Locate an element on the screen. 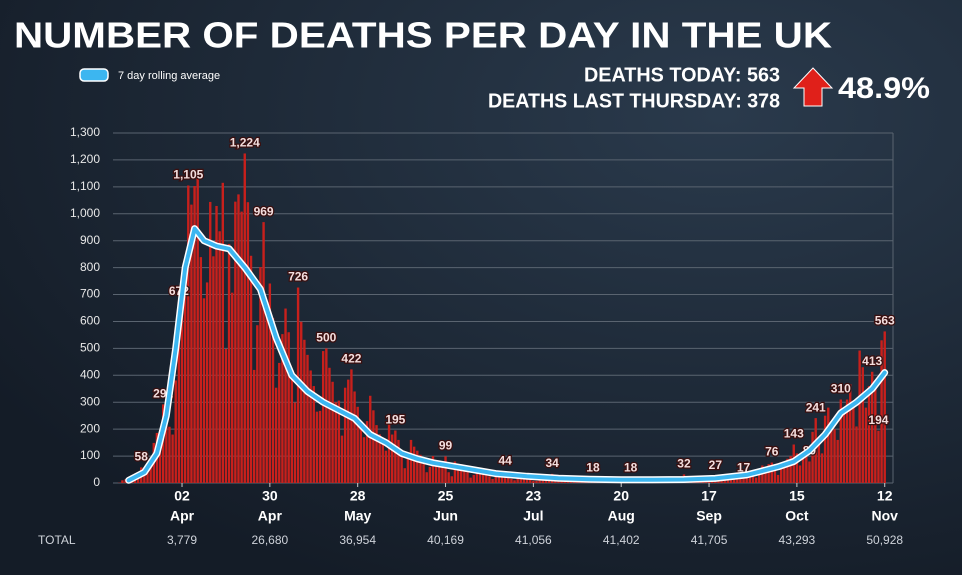  total-value: 41,705 is located at coordinates (709, 540).